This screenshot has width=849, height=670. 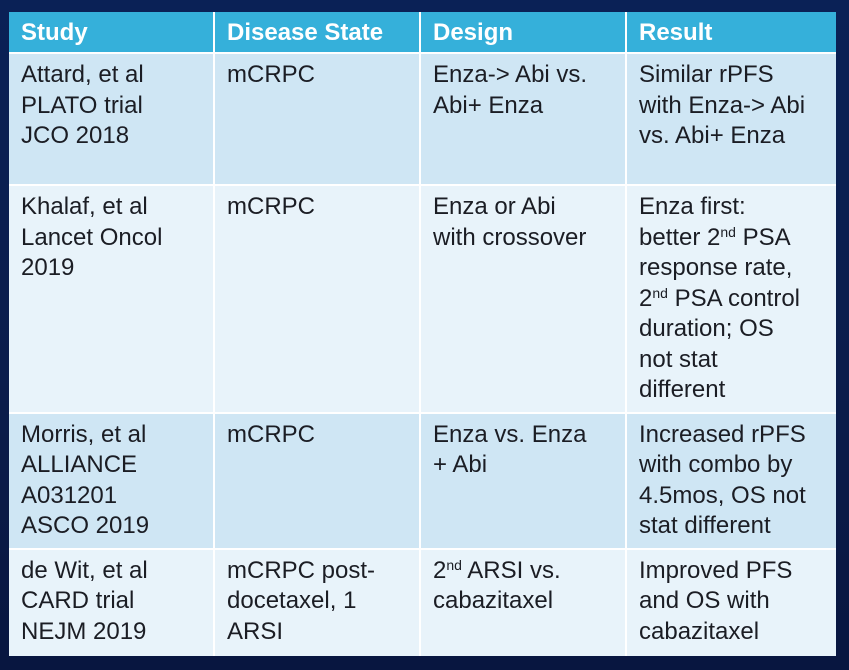 I want to click on cell-line: duration; OS, so click(x=706, y=328).